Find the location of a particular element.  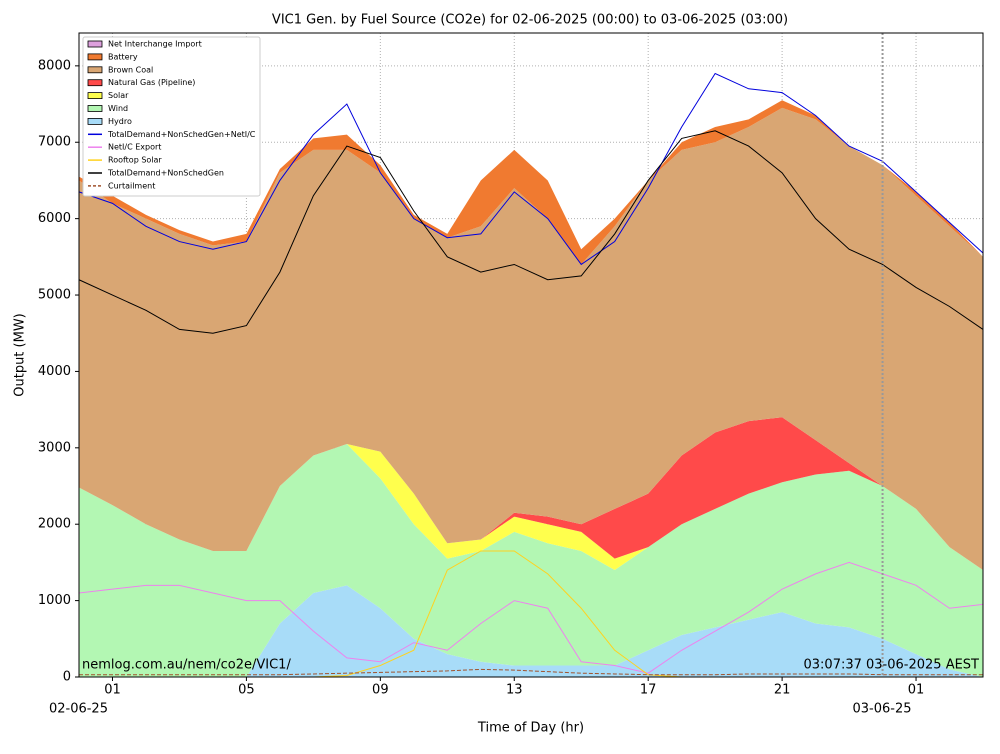

legend-label: Natural Gas (Pipeline) is located at coordinates (151, 82).